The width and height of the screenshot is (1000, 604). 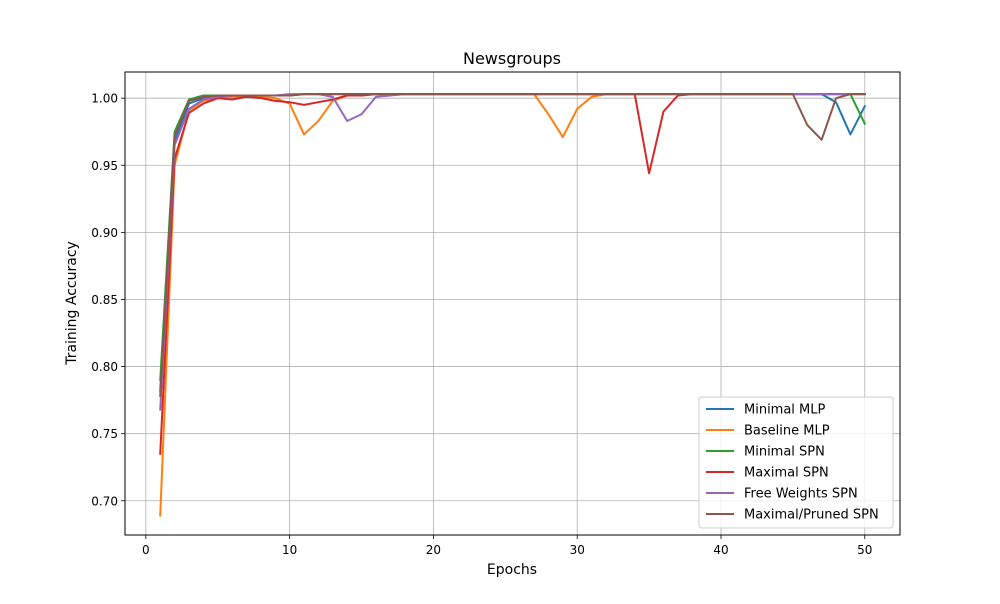 I want to click on y-tick-label: 0.80, so click(x=104, y=367).